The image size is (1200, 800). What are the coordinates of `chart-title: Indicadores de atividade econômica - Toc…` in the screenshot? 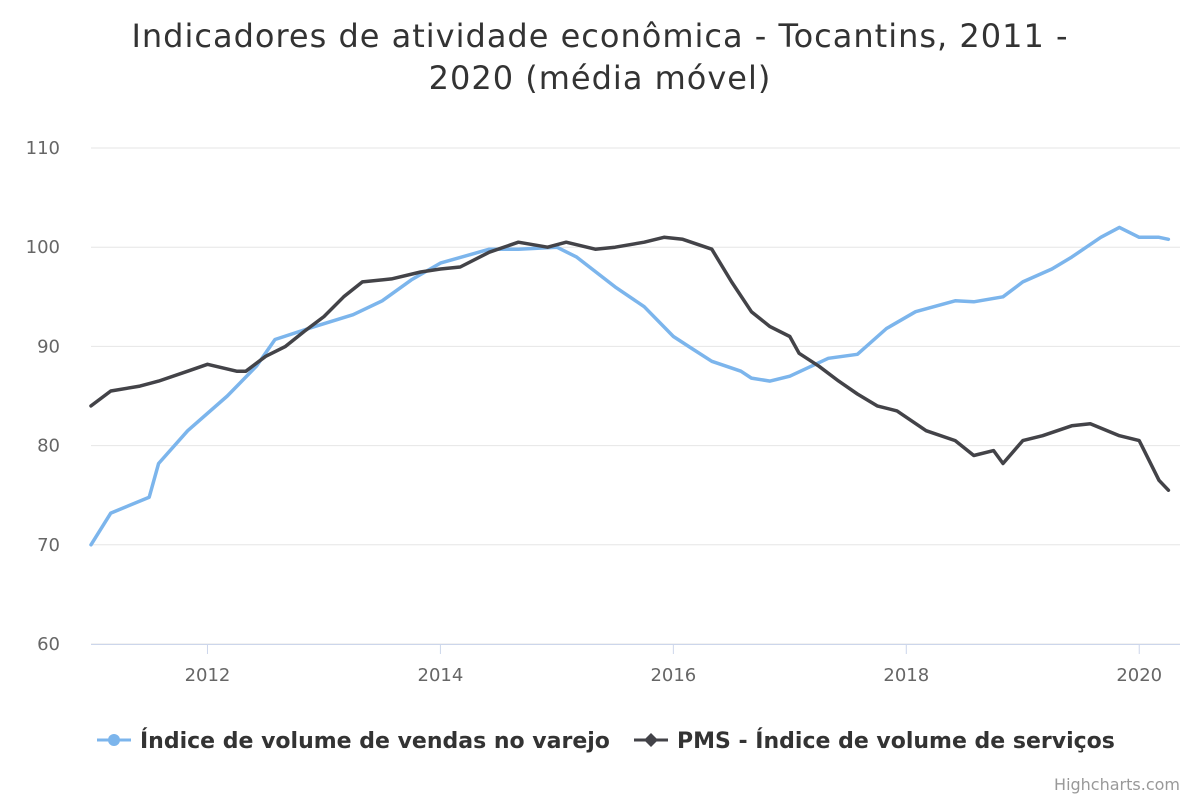 It's located at (599, 36).